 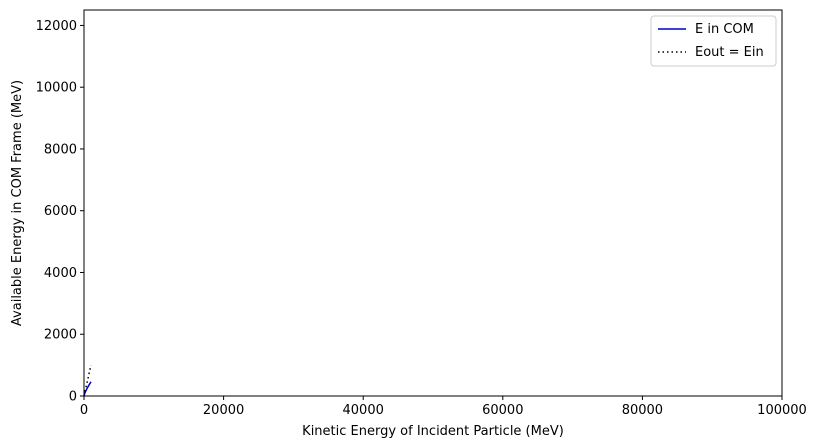 I want to click on y-tick-label: 2000, so click(x=60, y=335).